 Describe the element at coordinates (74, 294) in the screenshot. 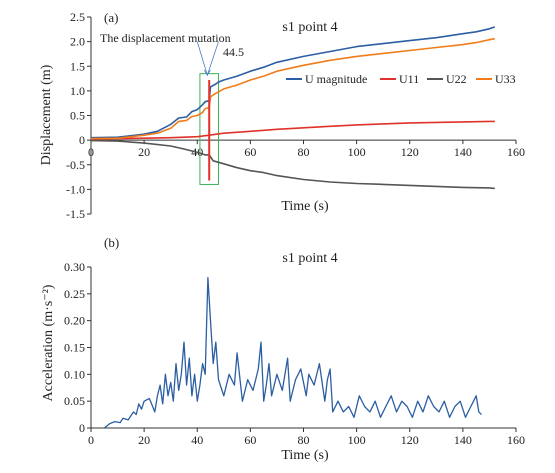

I see `y-tick-label: 0.25` at that location.